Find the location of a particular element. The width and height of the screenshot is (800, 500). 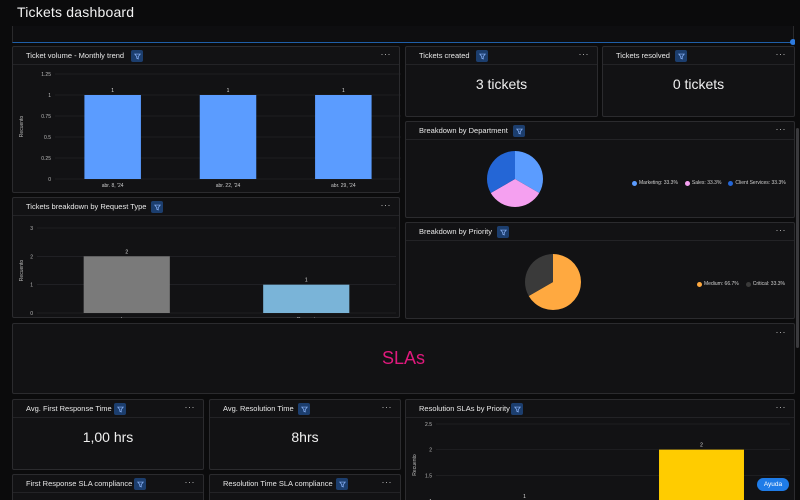

card-tickets-created: Tickets created ··· 3 tickets is located at coordinates (501, 81).